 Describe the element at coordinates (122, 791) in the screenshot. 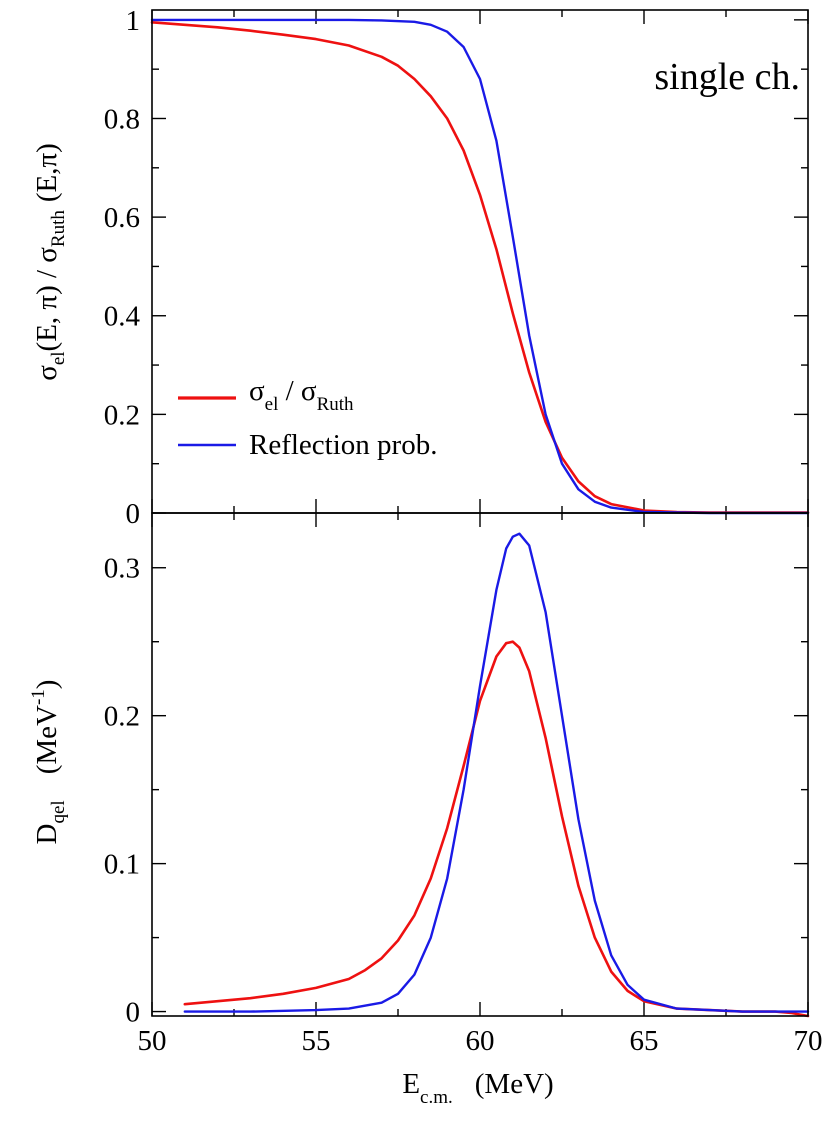

I see `bottom-y-tick-labels: 0 0.1 0.2 0.3` at that location.